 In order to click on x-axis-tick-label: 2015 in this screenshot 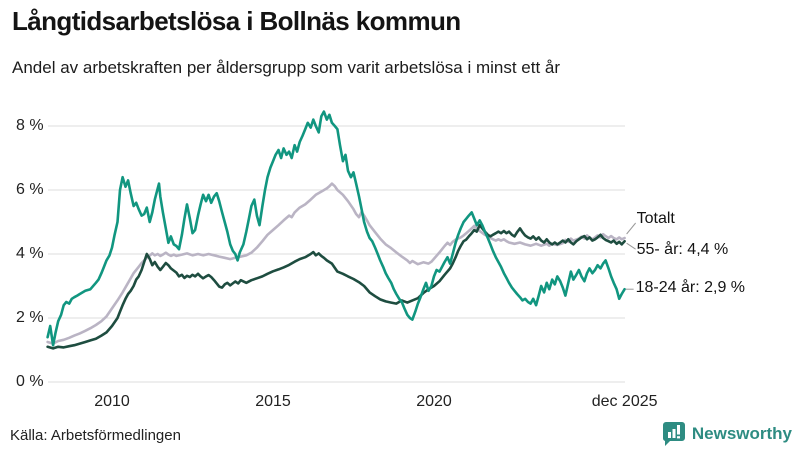, I will do `click(273, 401)`.